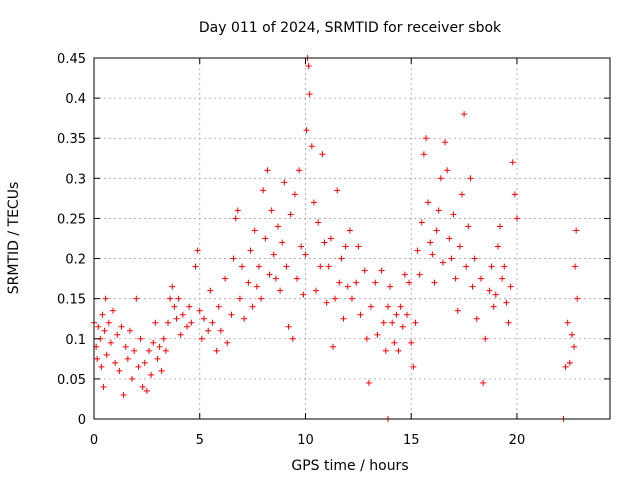 This screenshot has width=640, height=480. I want to click on y-tick-label: 0.15, so click(71, 300).